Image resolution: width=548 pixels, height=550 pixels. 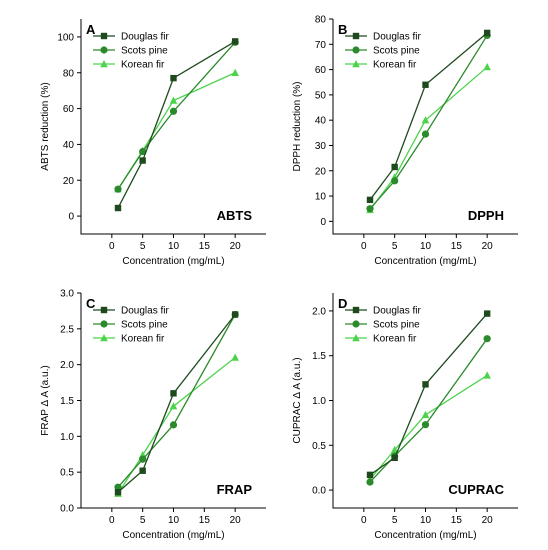 What do you see at coordinates (65, 37) in the screenshot?
I see `y-tick-label: 100` at bounding box center [65, 37].